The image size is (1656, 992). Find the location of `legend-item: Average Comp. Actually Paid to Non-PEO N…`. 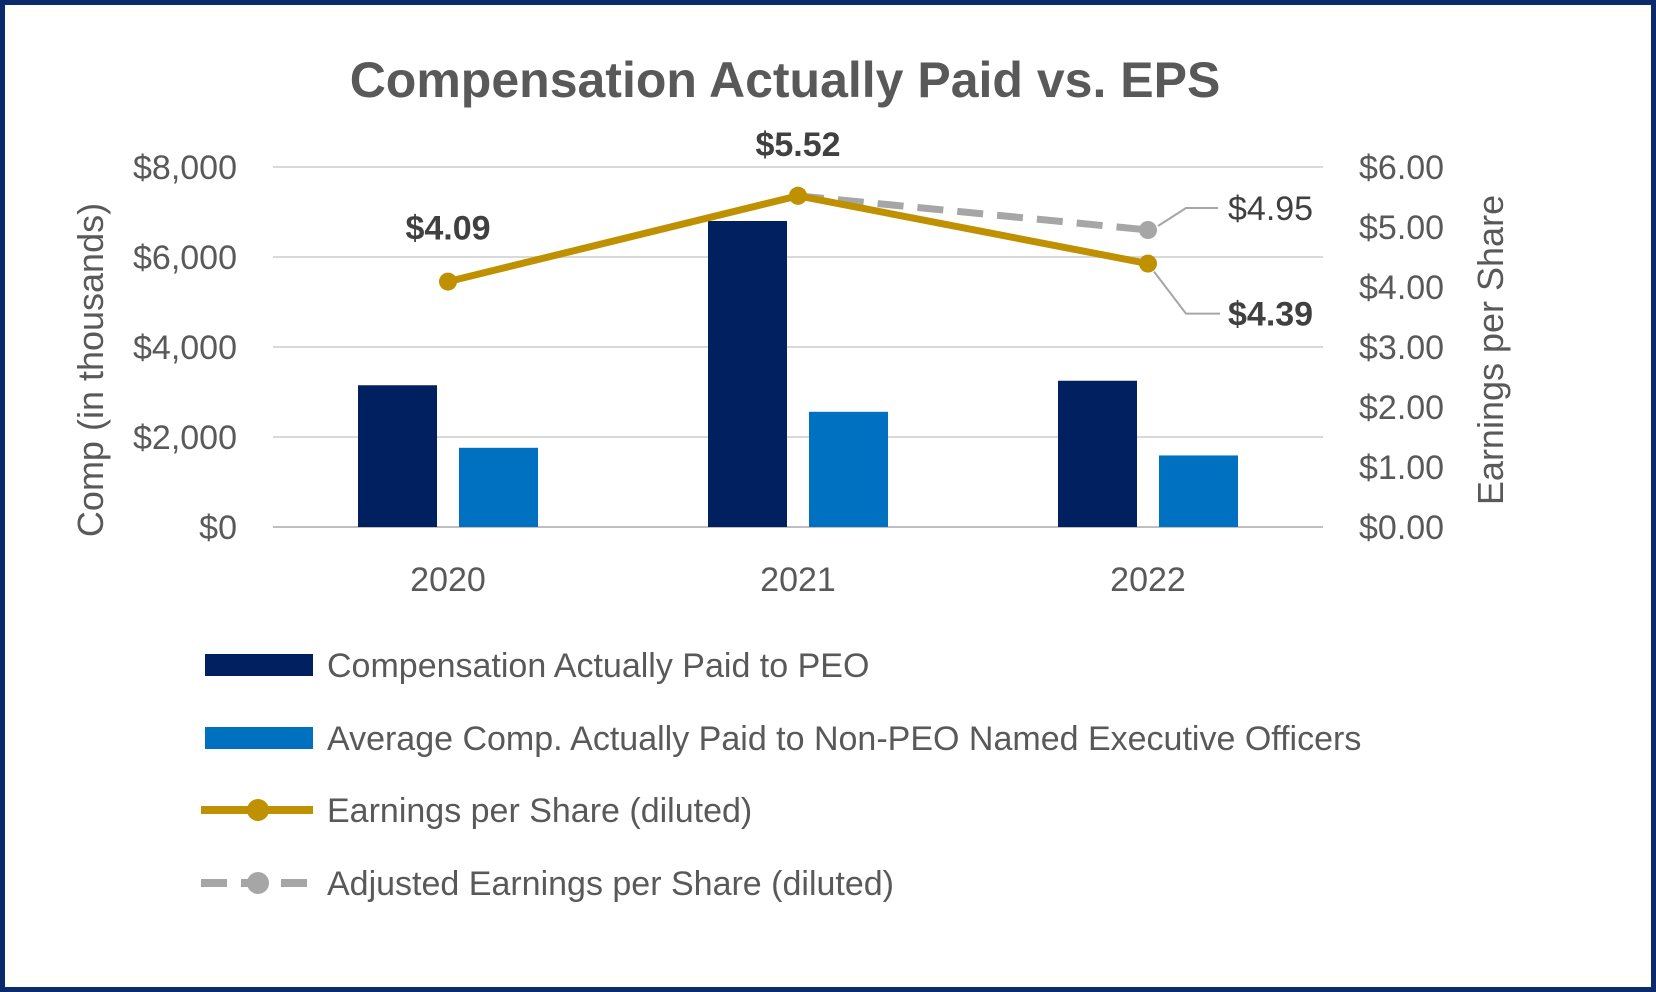

legend-item: Average Comp. Actually Paid to Non-PEO N… is located at coordinates (783, 739).